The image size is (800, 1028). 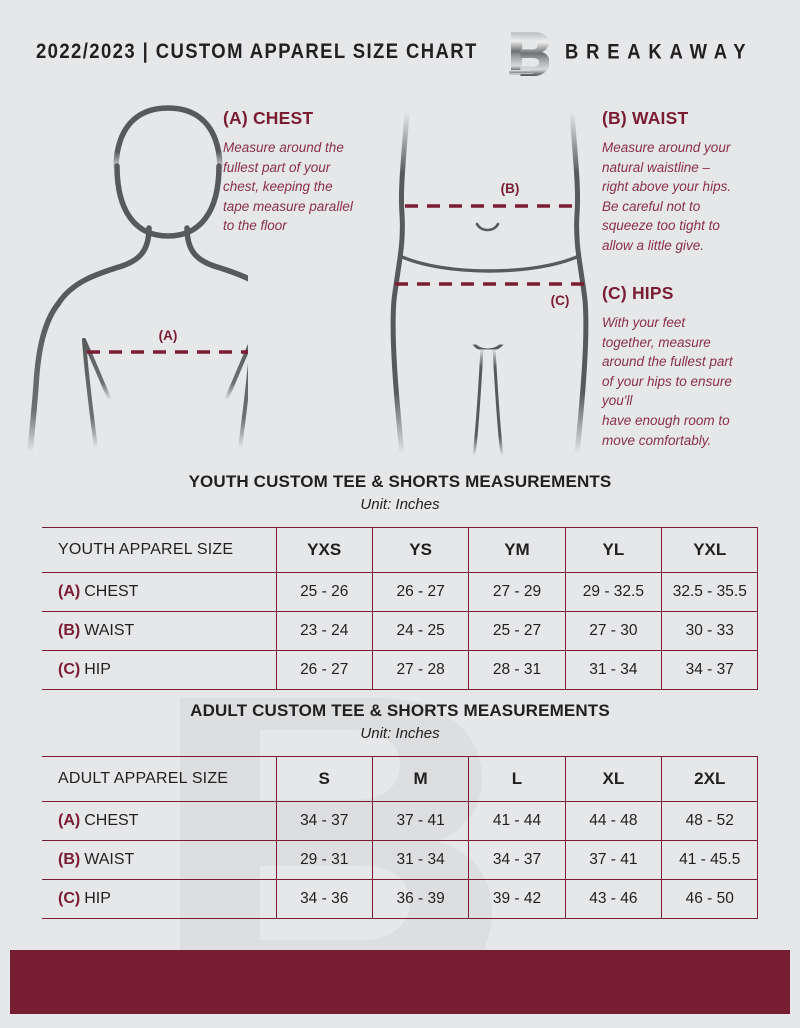 What do you see at coordinates (710, 899) in the screenshot?
I see `adult-hip-2xl: 46 - 50` at bounding box center [710, 899].